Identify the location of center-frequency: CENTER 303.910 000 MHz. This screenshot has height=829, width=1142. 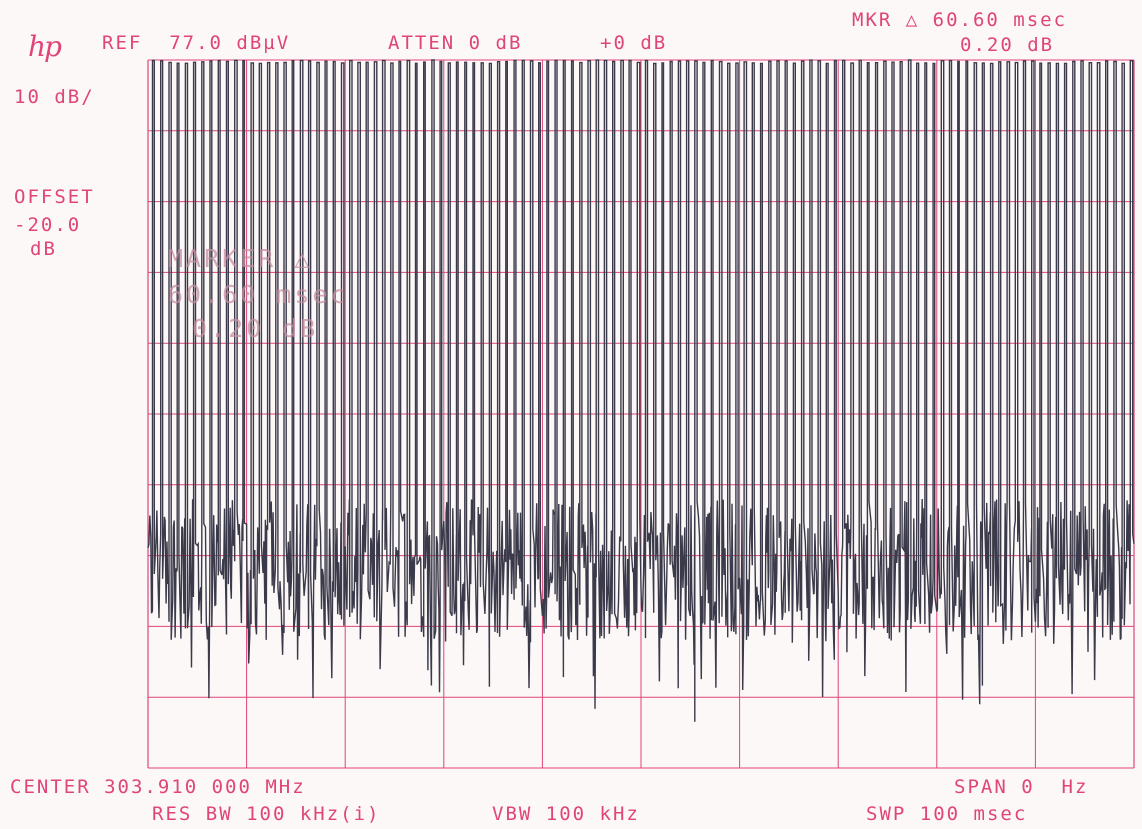
(158, 787).